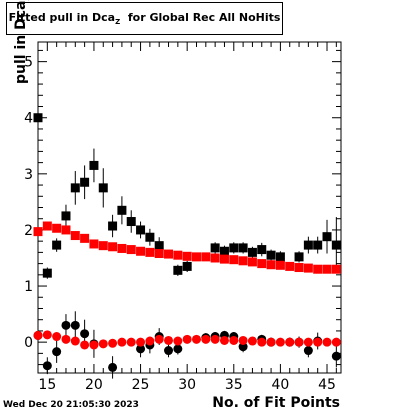  I want to click on x-tick-label: 30, so click(187, 385).